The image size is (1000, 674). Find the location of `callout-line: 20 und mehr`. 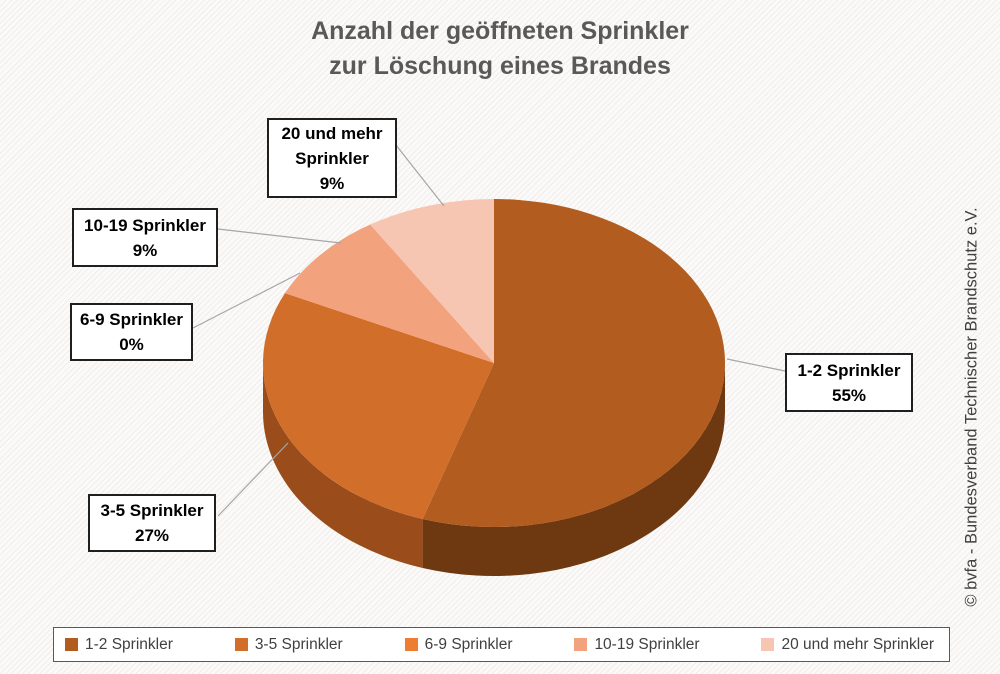

callout-line: 20 und mehr is located at coordinates (332, 133).